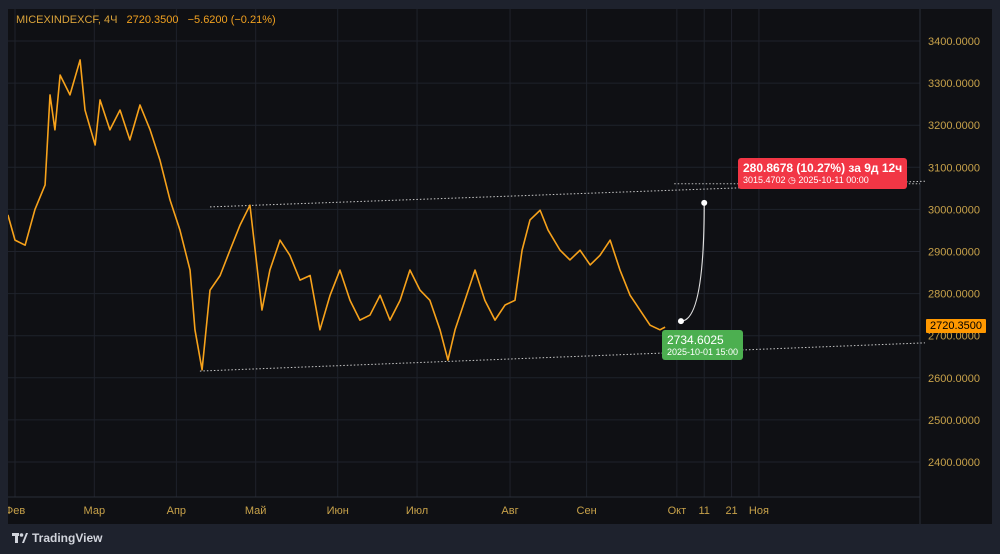 This screenshot has width=1000, height=554. Describe the element at coordinates (20, 538) in the screenshot. I see `tradingview-logo-icon` at that location.